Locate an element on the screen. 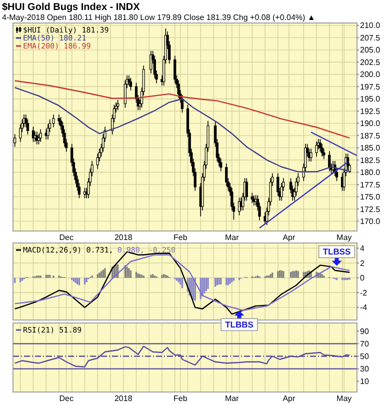  y-tick-label: 205.0 is located at coordinates (370, 50).